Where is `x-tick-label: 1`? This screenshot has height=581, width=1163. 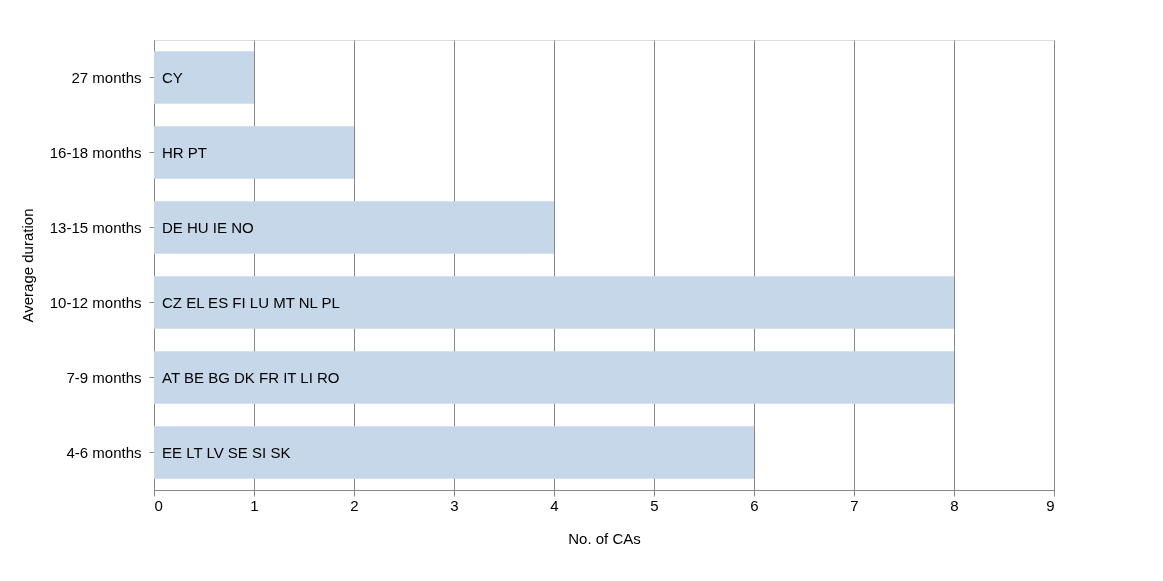 x-tick-label: 1 is located at coordinates (254, 505).